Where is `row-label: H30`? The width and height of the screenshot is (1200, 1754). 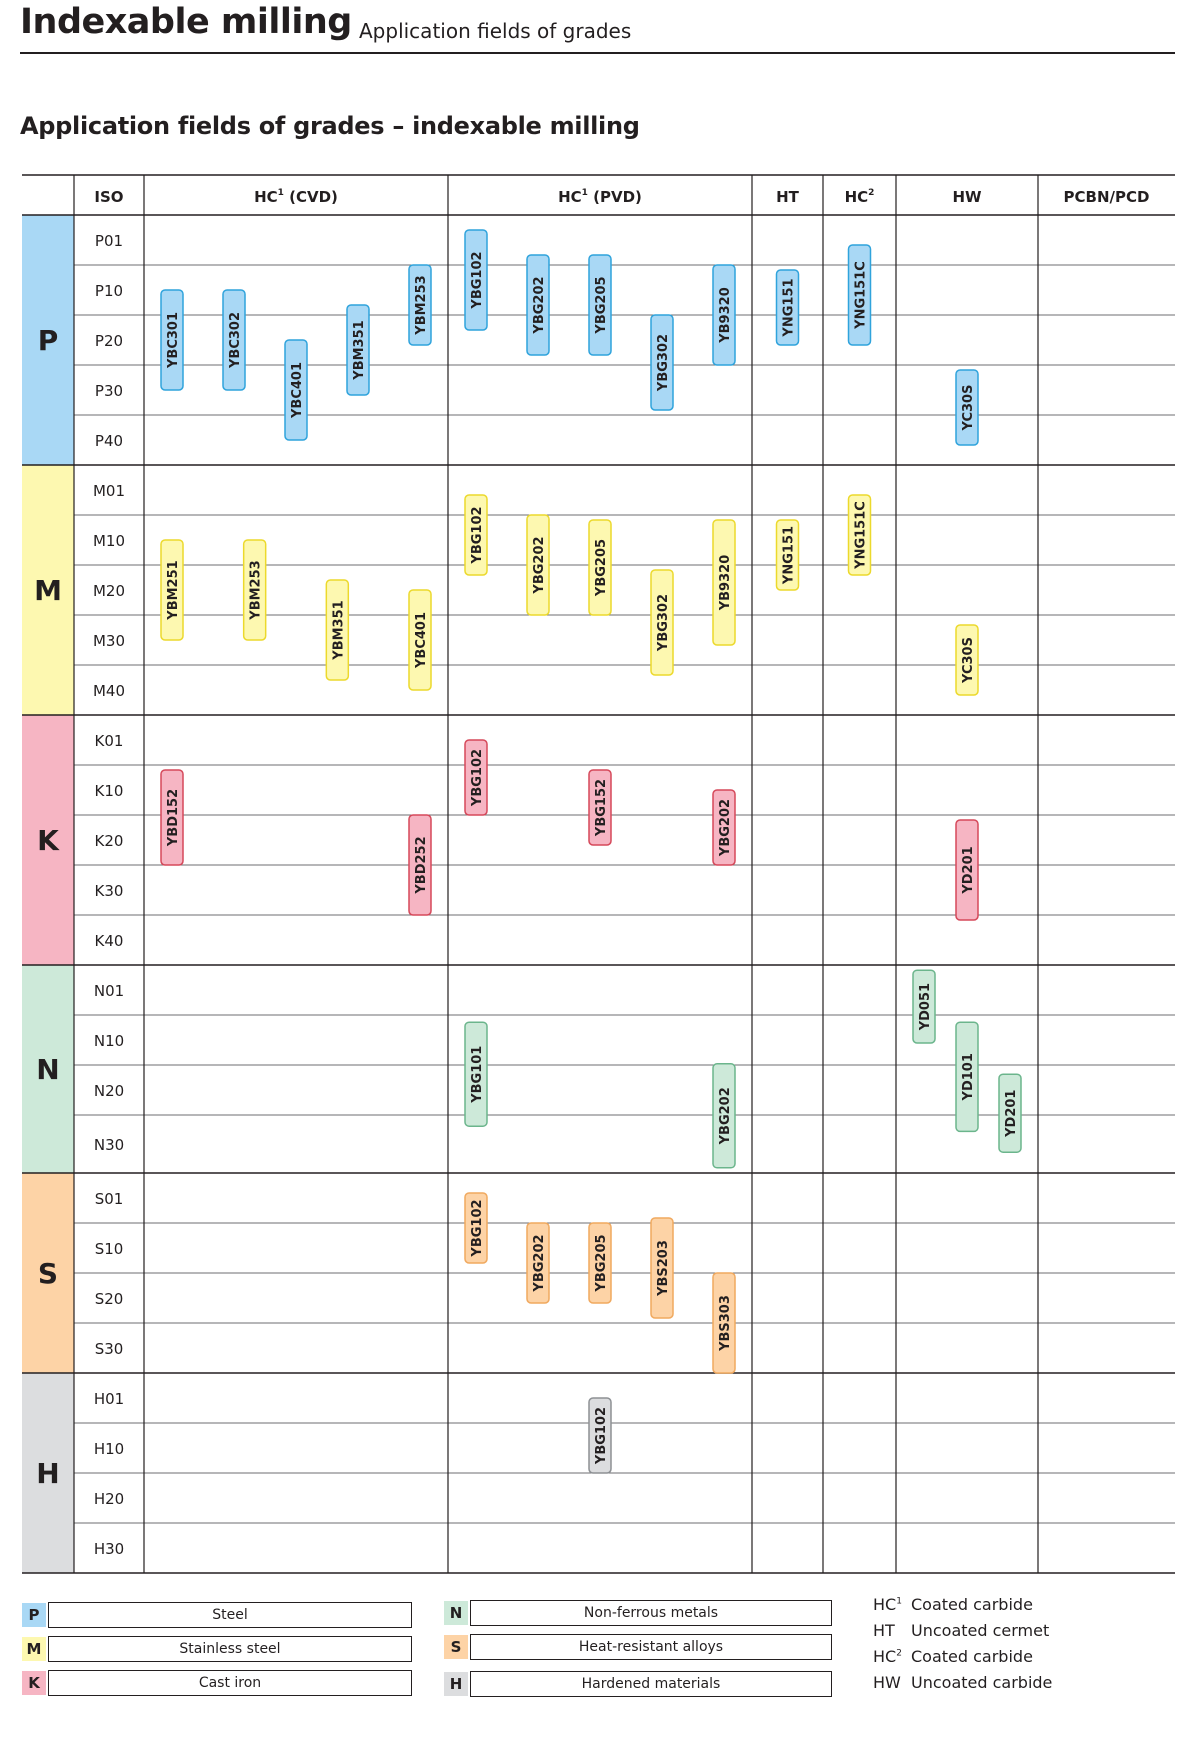 row-label: H30 is located at coordinates (109, 1549).